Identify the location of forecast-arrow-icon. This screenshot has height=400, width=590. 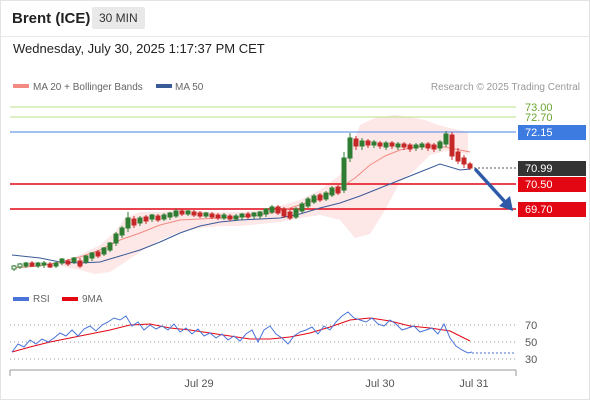
(493, 189).